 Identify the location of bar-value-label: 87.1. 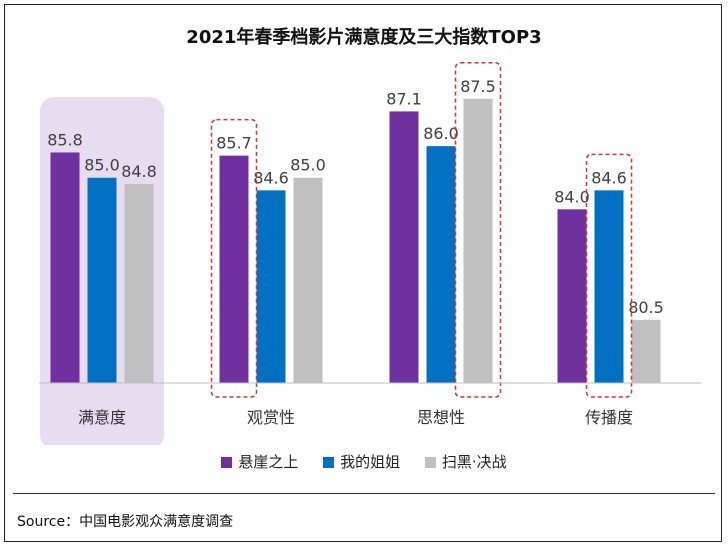
(404, 98).